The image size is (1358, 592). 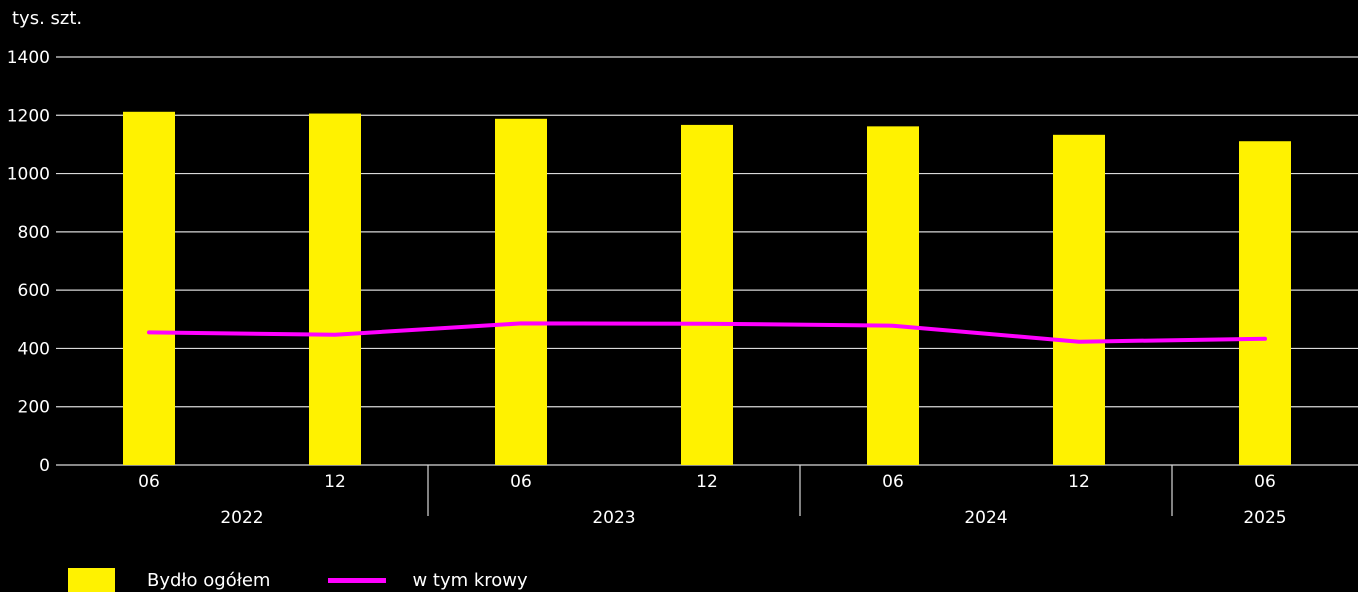 I want to click on legend-item-line: w tym krowy, so click(x=428, y=580).